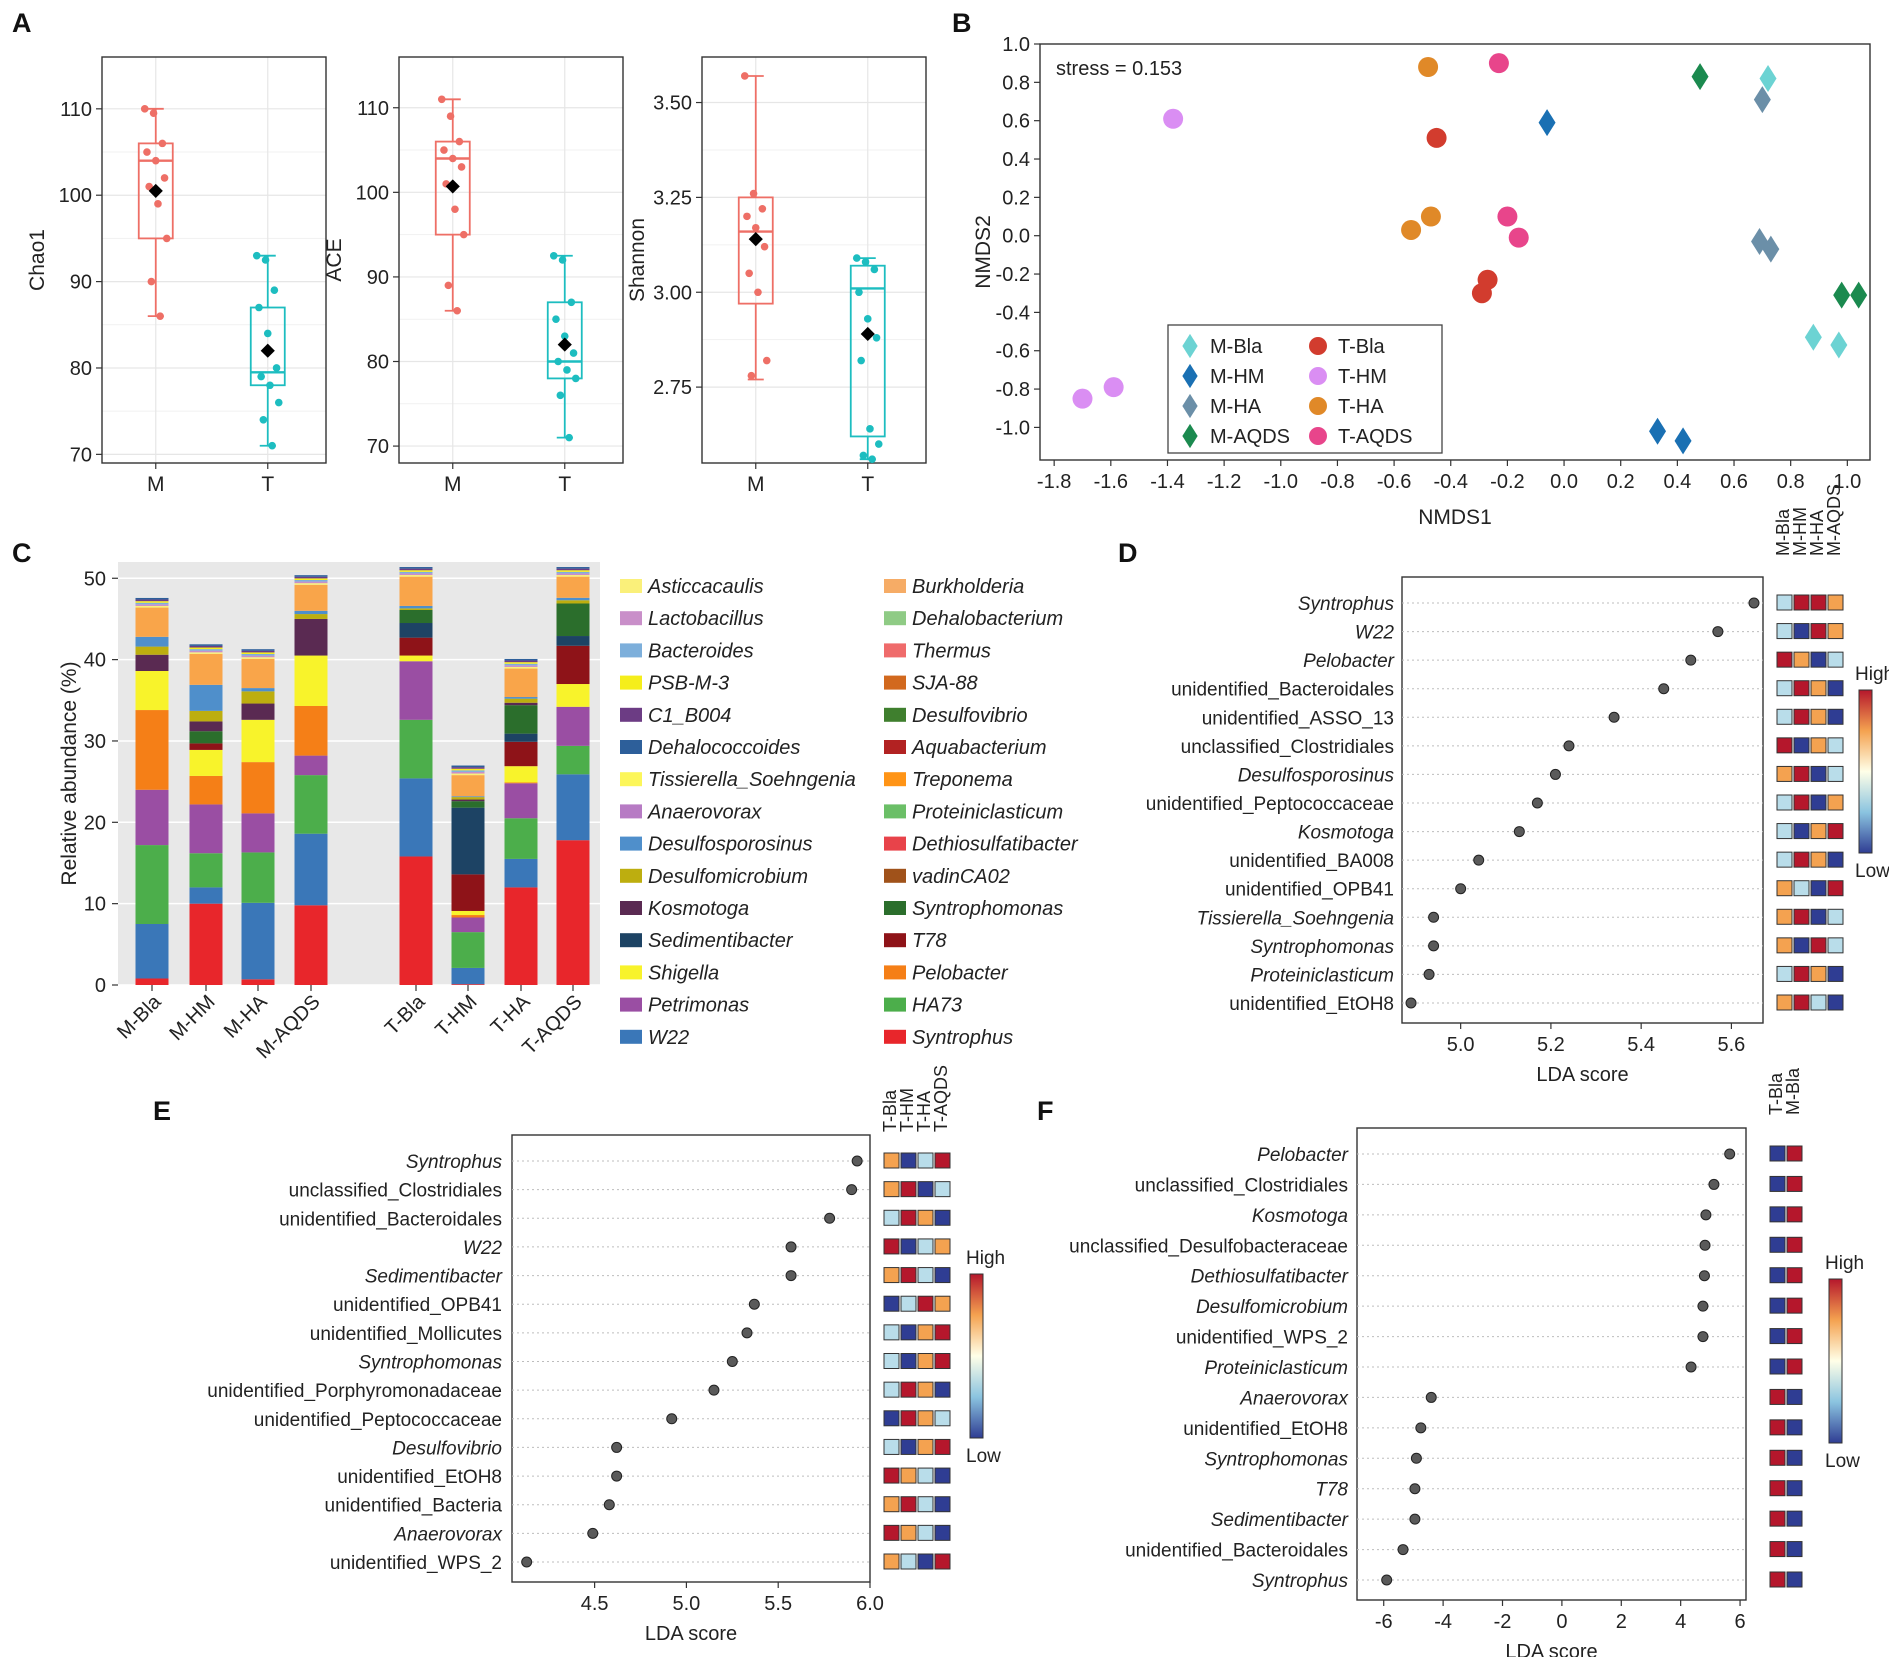 This screenshot has height=1657, width=1889. What do you see at coordinates (870, 1604) in the screenshot?
I see `x-tick-label: 6.0` at bounding box center [870, 1604].